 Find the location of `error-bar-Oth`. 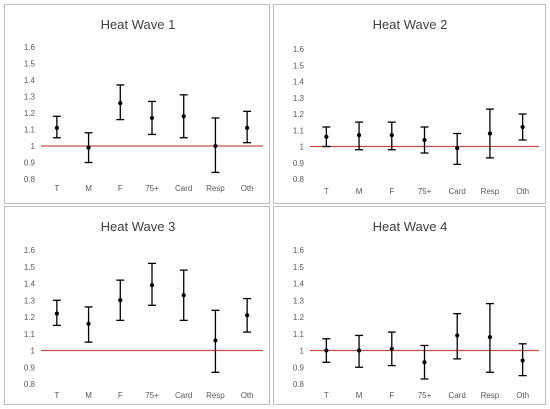

error-bar-Oth is located at coordinates (247, 315).